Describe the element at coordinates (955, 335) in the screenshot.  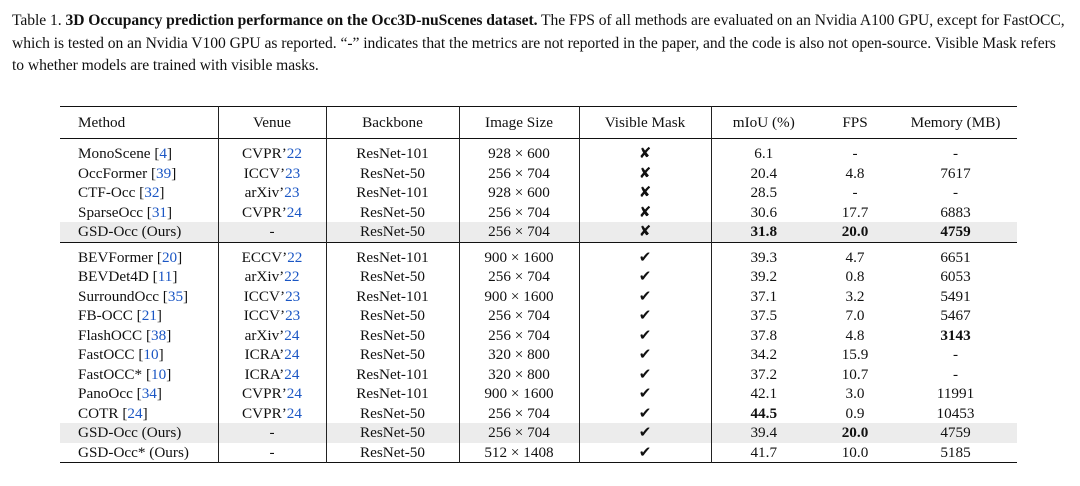
I see `memory-cell: 3143` at that location.